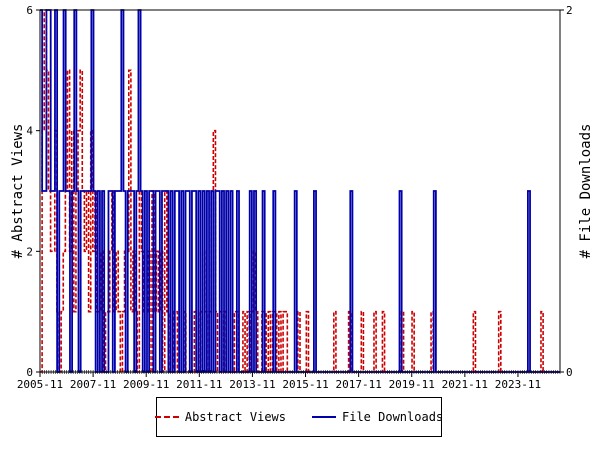 The height and width of the screenshot is (450, 600). What do you see at coordinates (235, 417) in the screenshot?
I see `legend-label-abstract-views: Abstract Views` at bounding box center [235, 417].